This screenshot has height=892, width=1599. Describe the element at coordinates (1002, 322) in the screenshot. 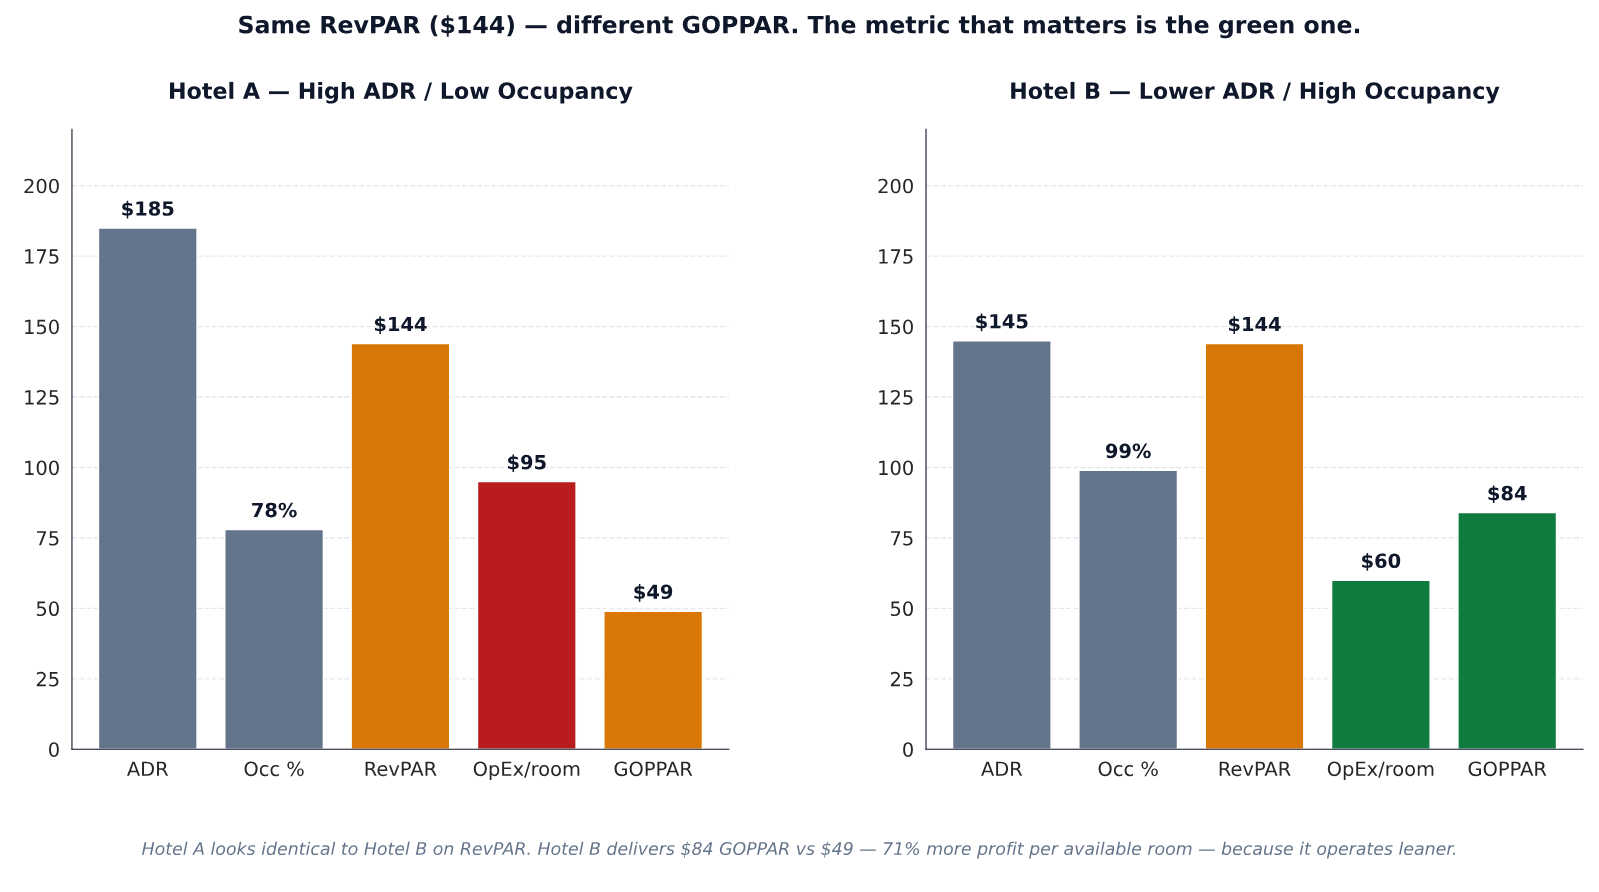

I see `data-label: $145` at that location.